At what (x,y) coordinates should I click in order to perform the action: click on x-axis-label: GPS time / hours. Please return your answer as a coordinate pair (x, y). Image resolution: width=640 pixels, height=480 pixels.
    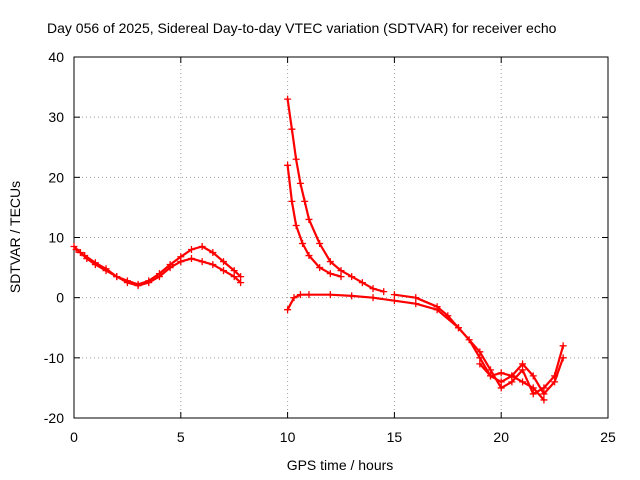
    Looking at the image, I should click on (340, 465).